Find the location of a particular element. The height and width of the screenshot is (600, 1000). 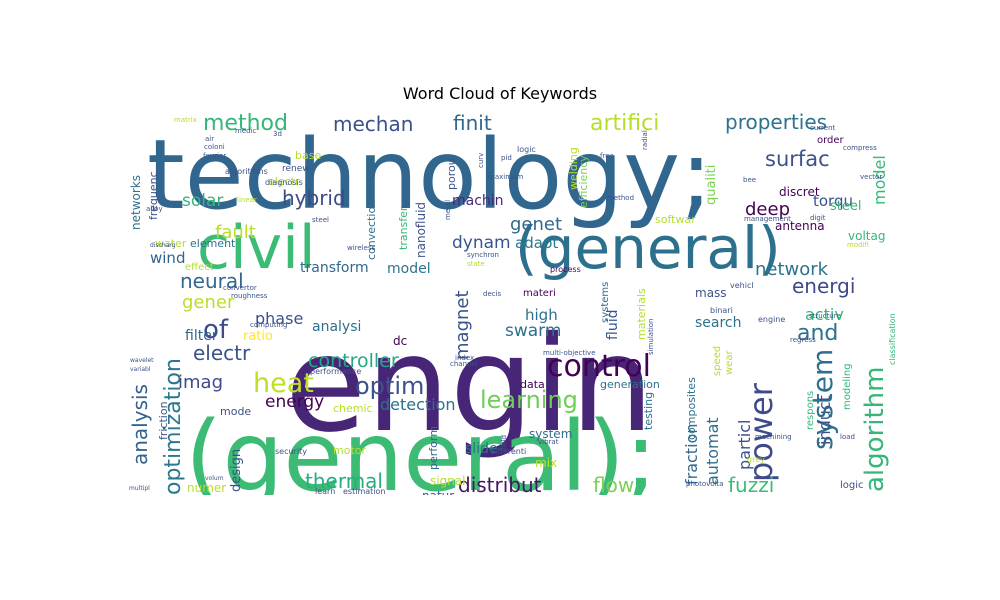

word-metal: metal is located at coordinates (448, 210).